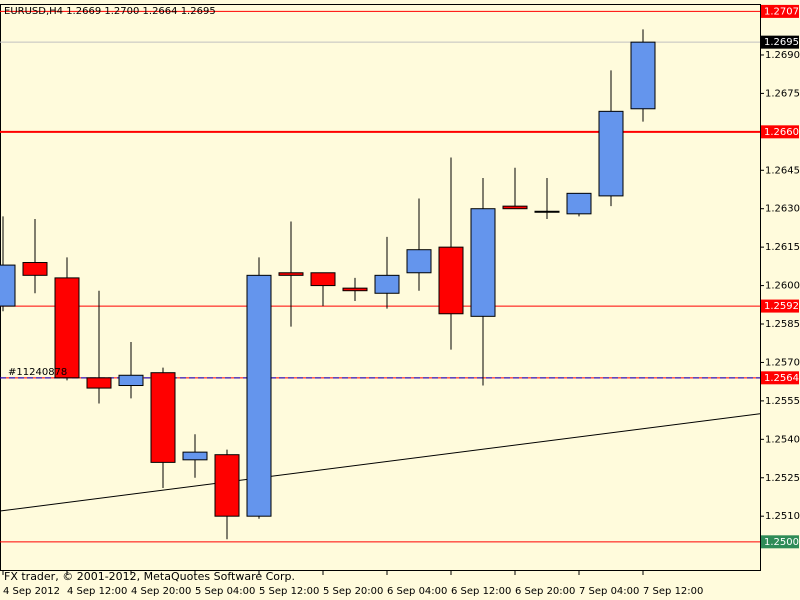 This screenshot has width=800, height=600. I want to click on y-tick-label: 1.2645, so click(782, 170).